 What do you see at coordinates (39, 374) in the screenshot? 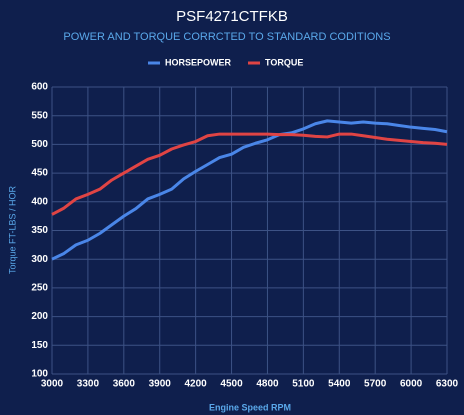
I see `y-tick-label: 100` at bounding box center [39, 374].